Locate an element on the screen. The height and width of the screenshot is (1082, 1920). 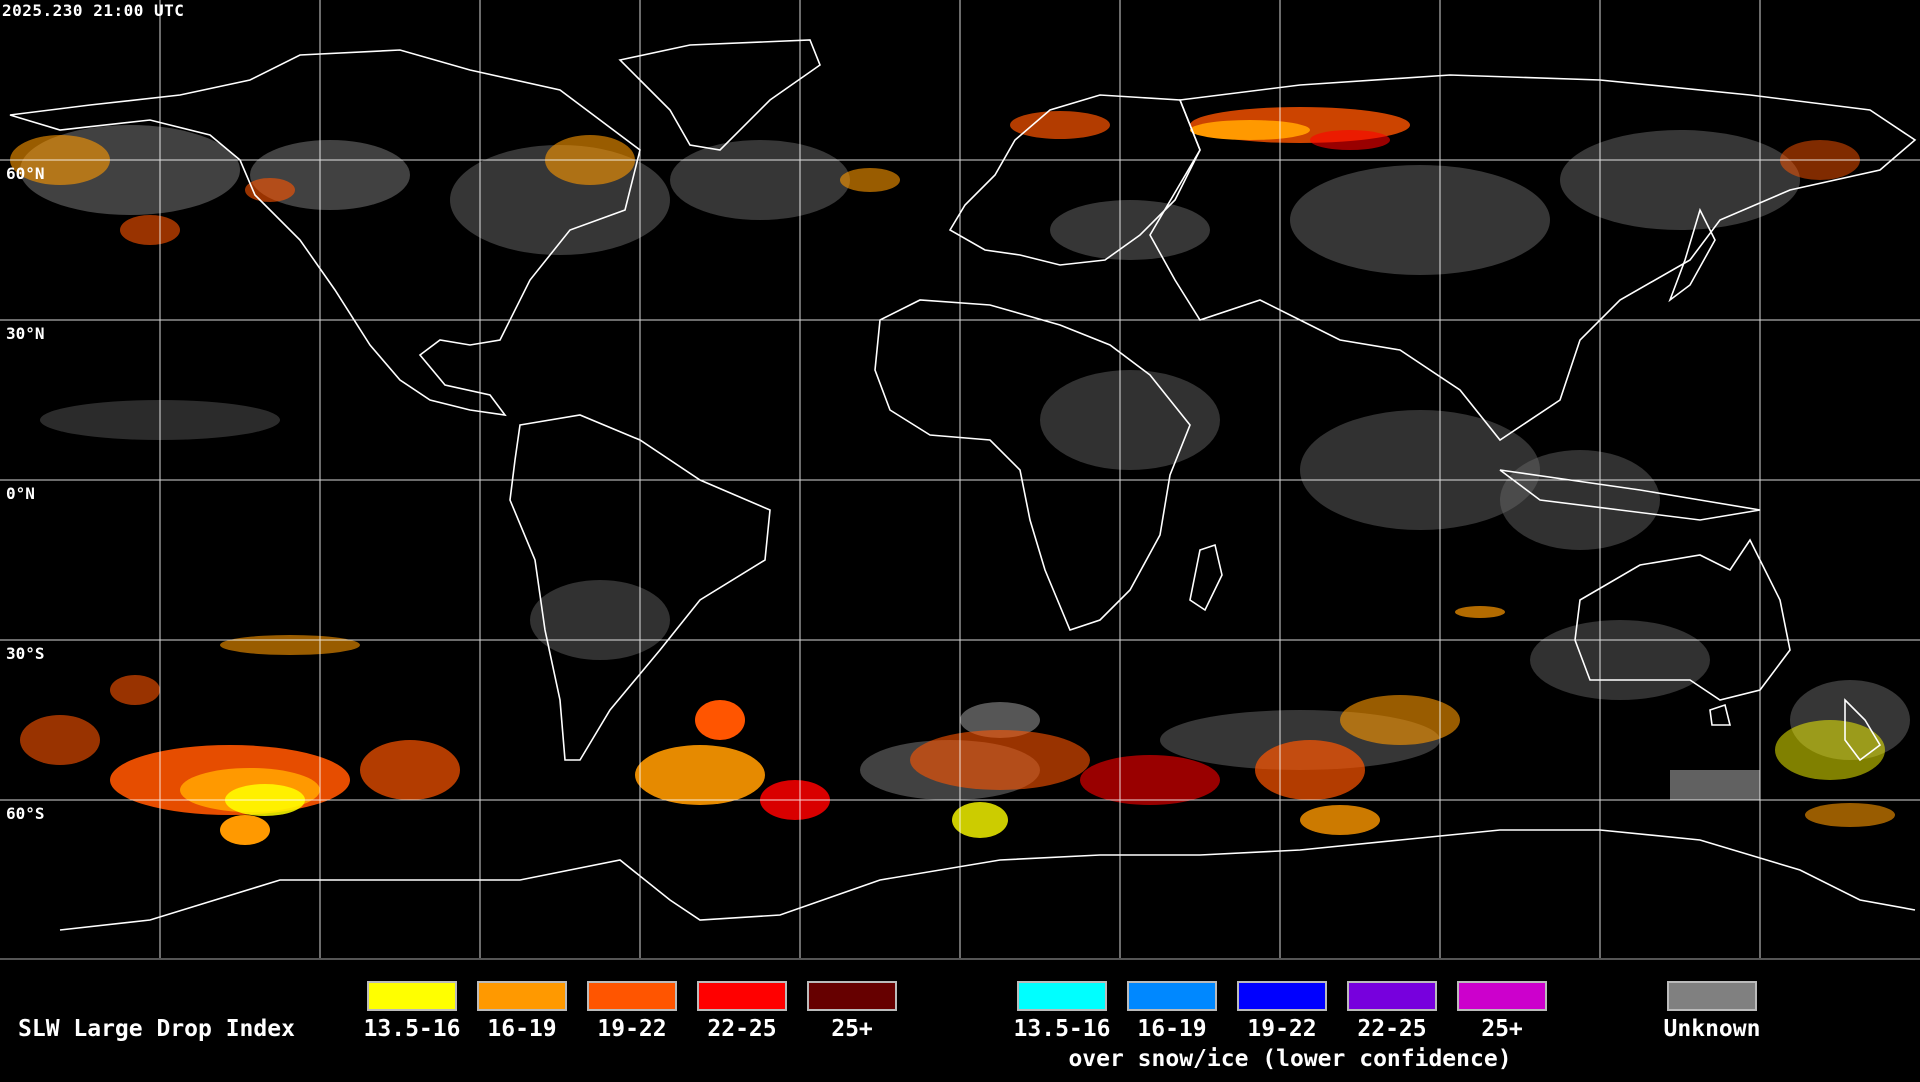
legend-swatch-normal-25plus is located at coordinates (852, 996).